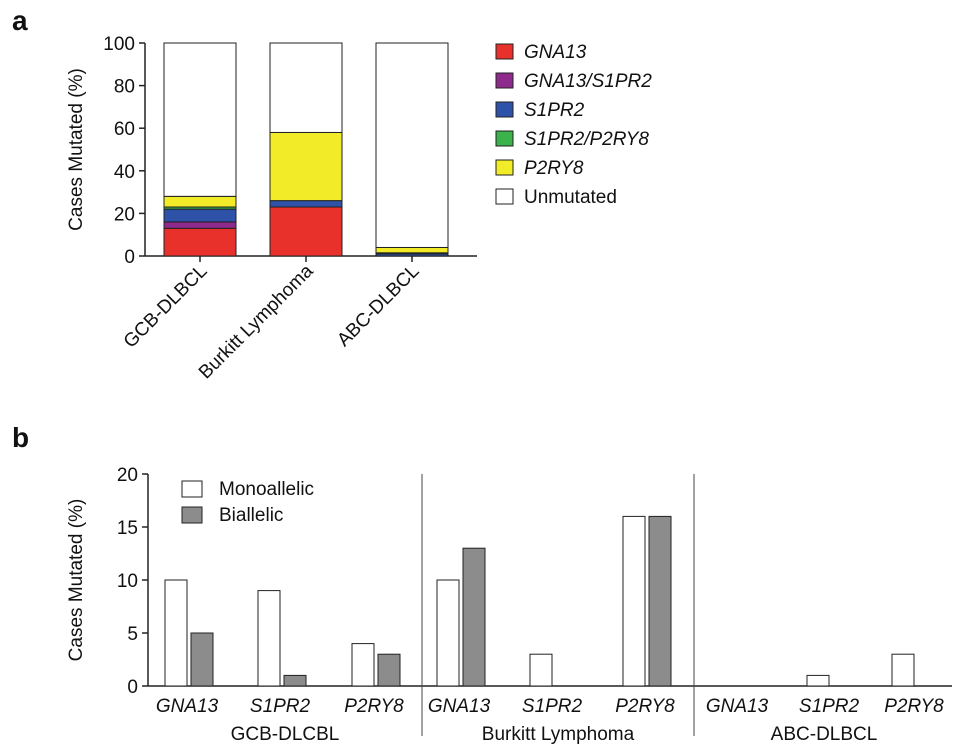 The height and width of the screenshot is (752, 960). Describe the element at coordinates (256, 321) in the screenshot. I see `a-x-tick-label: Burkitt Lymphoma` at that location.